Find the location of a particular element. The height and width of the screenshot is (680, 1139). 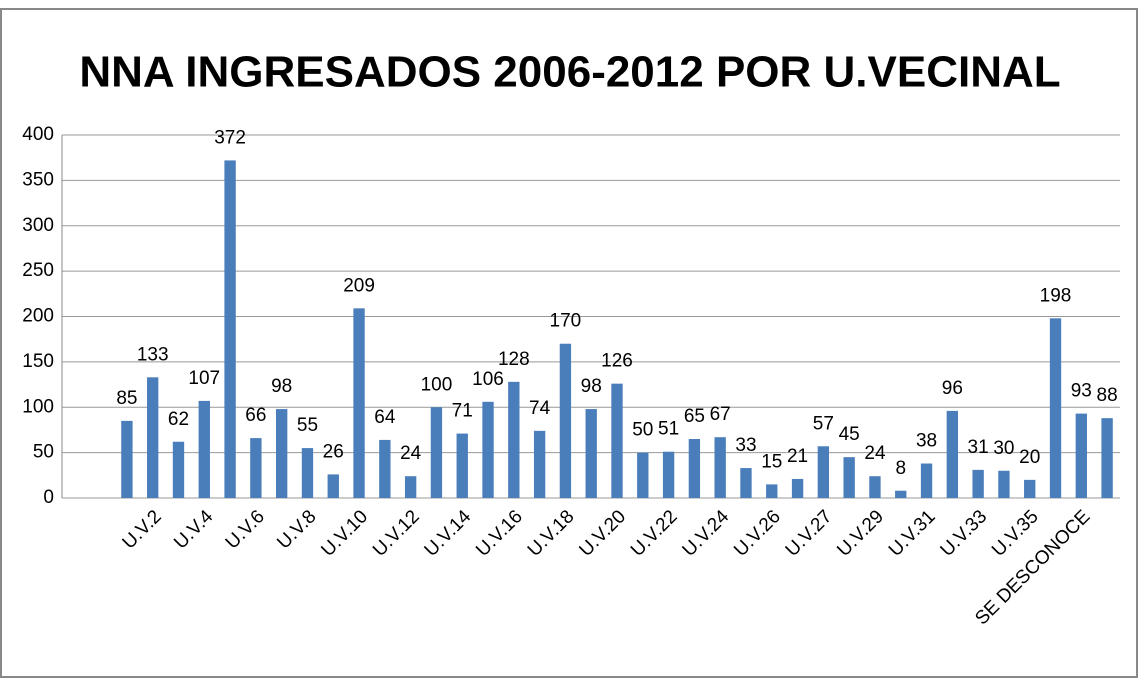

value-label: 57 is located at coordinates (823, 423).